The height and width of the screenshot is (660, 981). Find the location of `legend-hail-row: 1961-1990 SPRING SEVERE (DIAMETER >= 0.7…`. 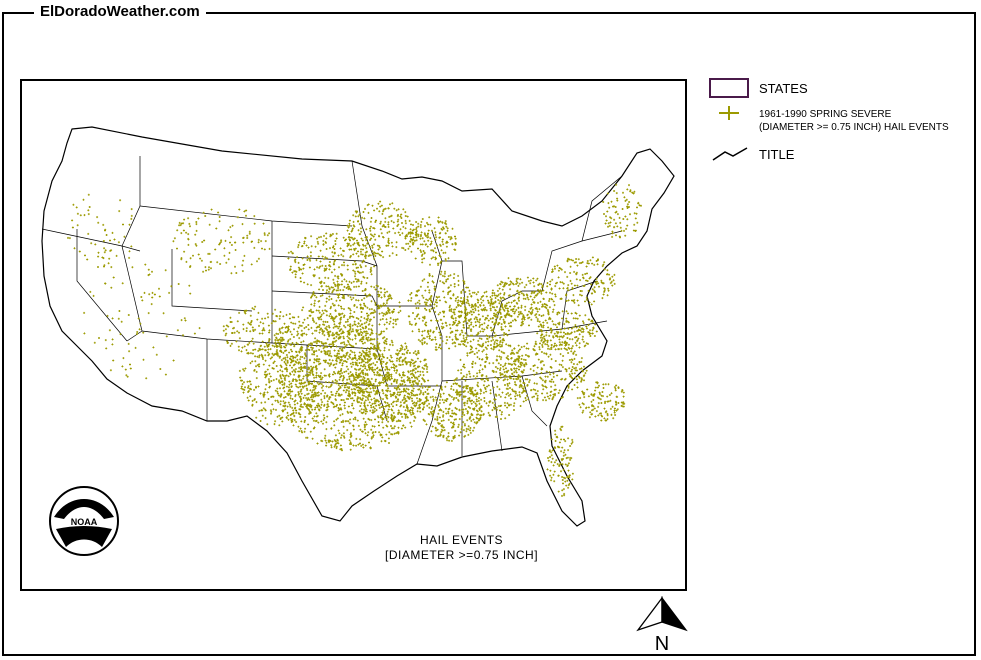

legend-hail-row: 1961-1990 SPRING SEVERE (DIAMETER >= 0.7… is located at coordinates (844, 121).